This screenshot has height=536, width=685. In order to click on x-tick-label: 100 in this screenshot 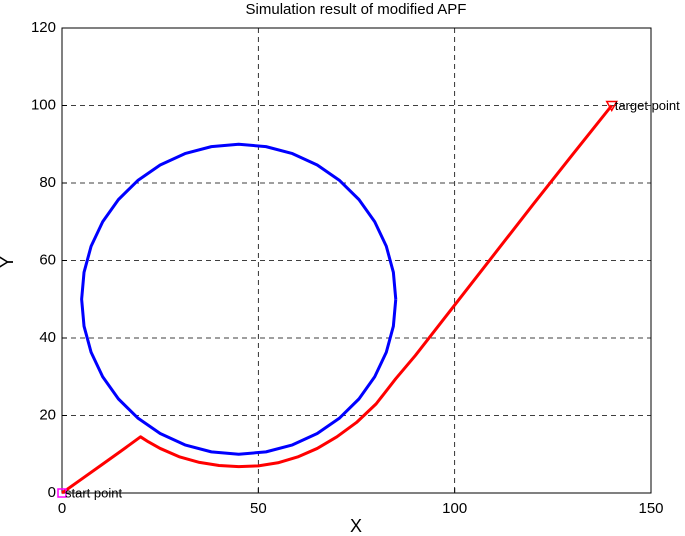, I will do `click(454, 508)`.